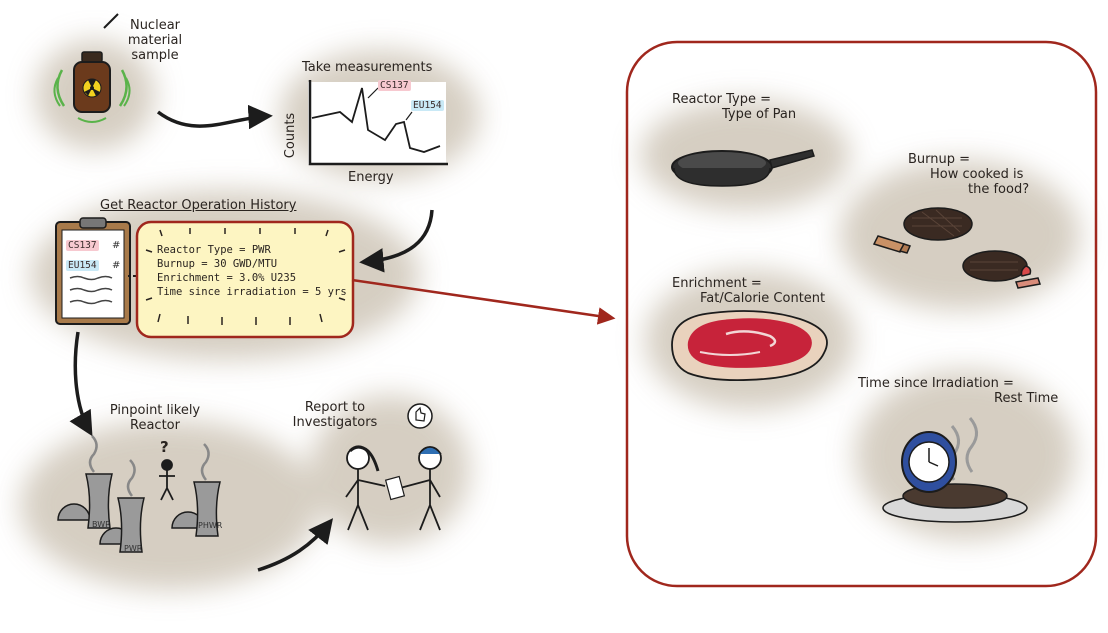 The height and width of the screenshot is (633, 1108). Describe the element at coordinates (394, 85) in the screenshot. I see `peak-cs137-tag: CS137` at that location.